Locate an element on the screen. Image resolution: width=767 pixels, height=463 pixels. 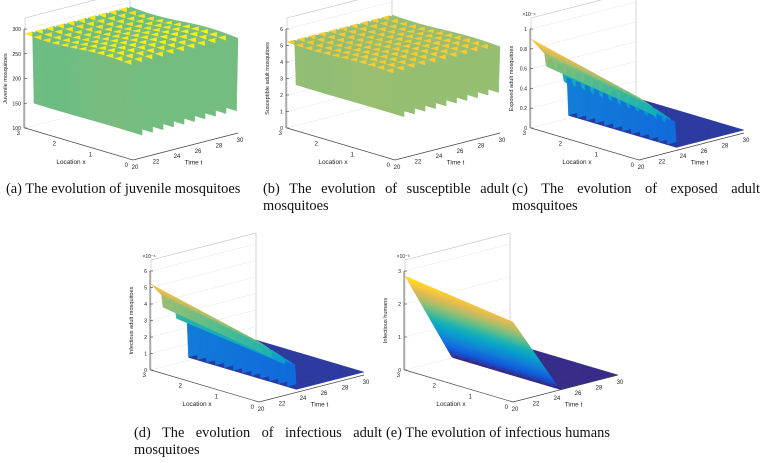
z-tick-label: 6 is located at coordinates (145, 272).